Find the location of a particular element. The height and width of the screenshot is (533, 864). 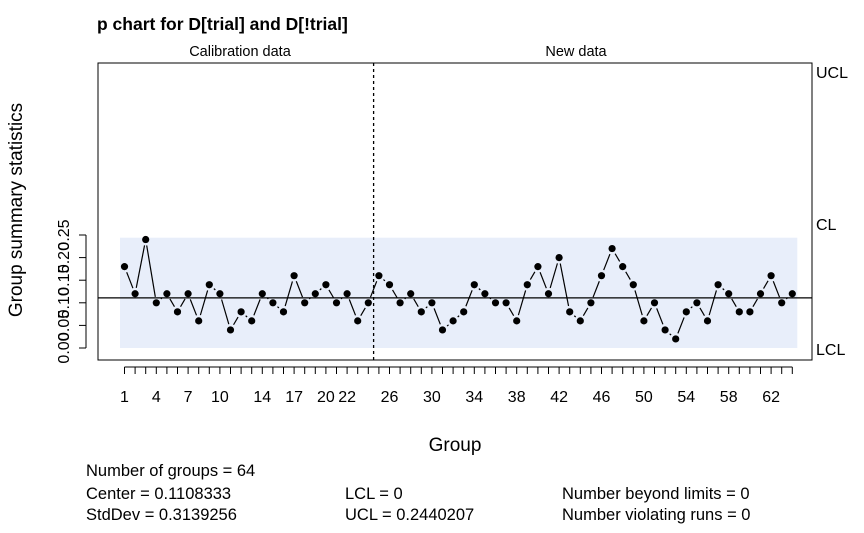

stats-stddev: StdDev = 0.3139256 is located at coordinates (161, 515).